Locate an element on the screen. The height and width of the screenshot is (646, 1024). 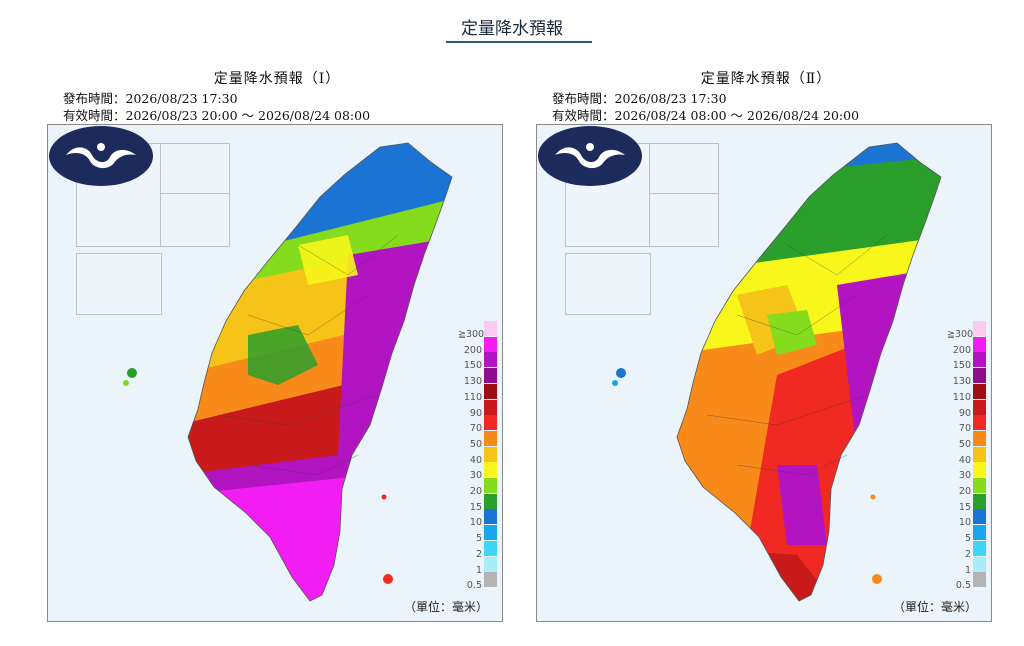
title-underline is located at coordinates (519, 42).